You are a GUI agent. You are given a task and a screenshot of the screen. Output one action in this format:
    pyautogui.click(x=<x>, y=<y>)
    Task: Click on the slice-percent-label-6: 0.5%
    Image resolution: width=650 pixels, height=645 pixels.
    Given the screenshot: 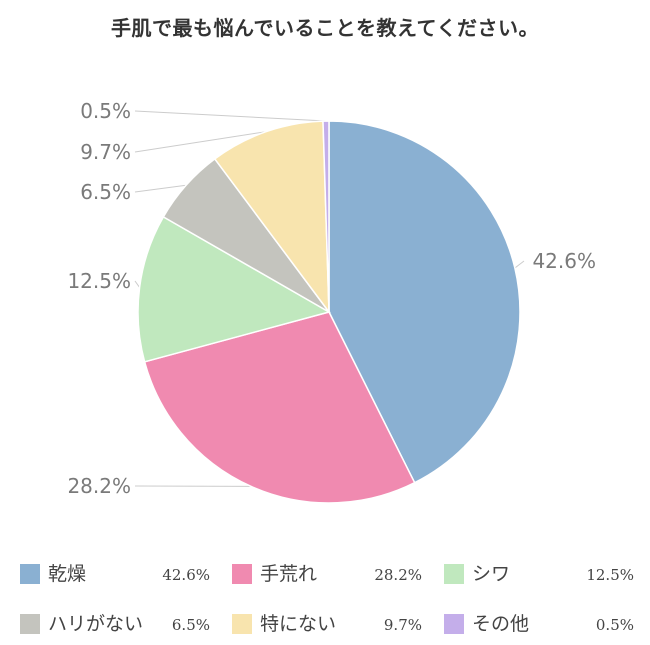 What is the action you would take?
    pyautogui.click(x=105, y=111)
    